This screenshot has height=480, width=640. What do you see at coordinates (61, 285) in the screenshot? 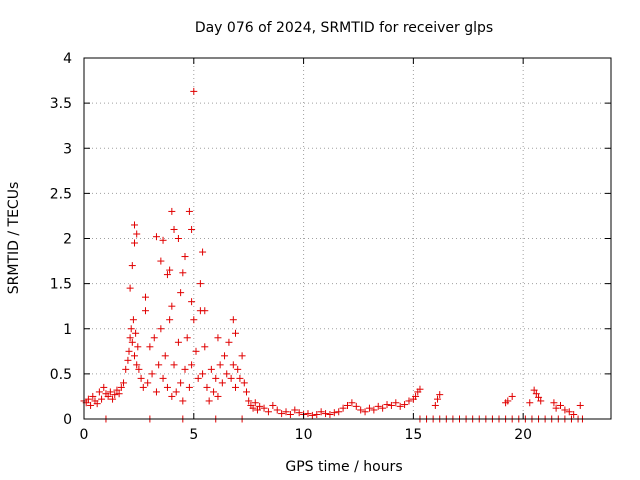
I see `y-tick-label: 1.5` at bounding box center [61, 285].